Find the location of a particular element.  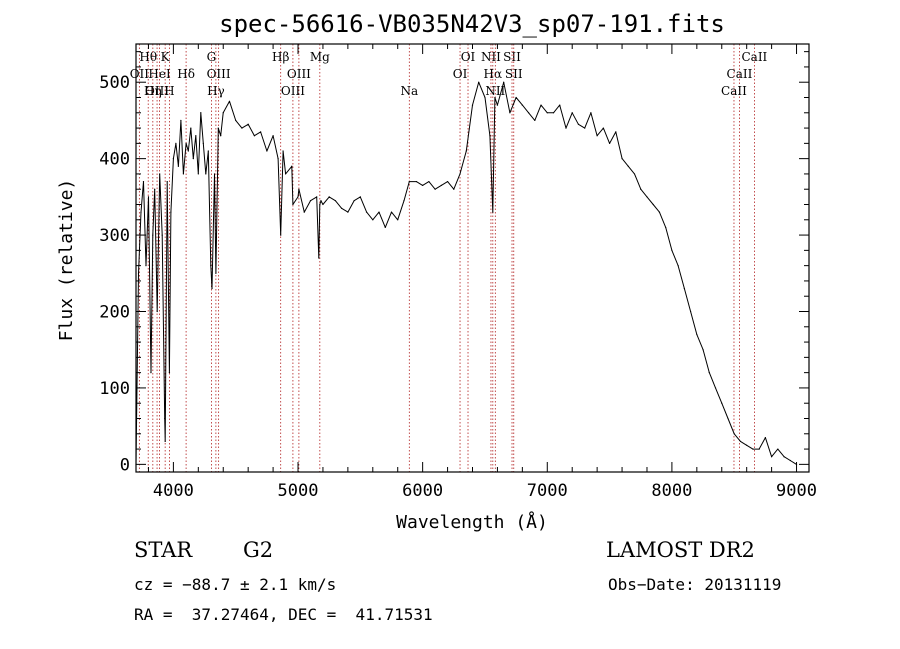

x-tick-label: 7000 is located at coordinates (547, 491).